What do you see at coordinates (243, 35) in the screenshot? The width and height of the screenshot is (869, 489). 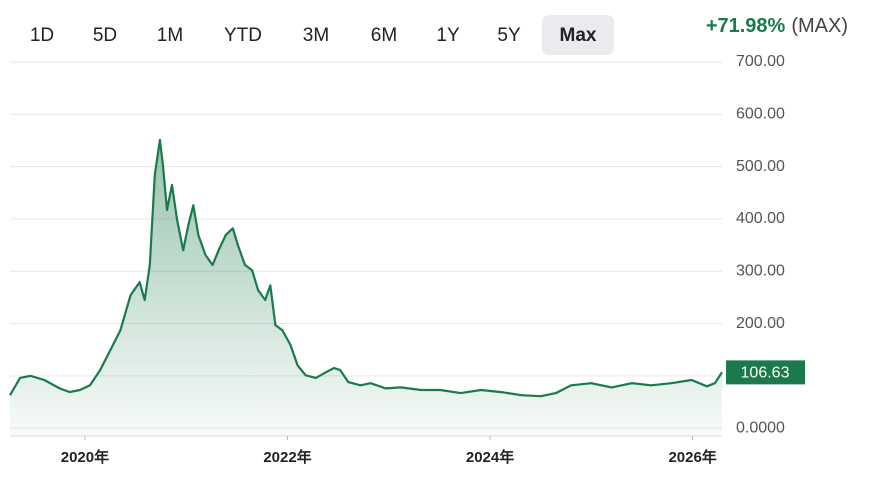 I see `range-button: YTD` at bounding box center [243, 35].